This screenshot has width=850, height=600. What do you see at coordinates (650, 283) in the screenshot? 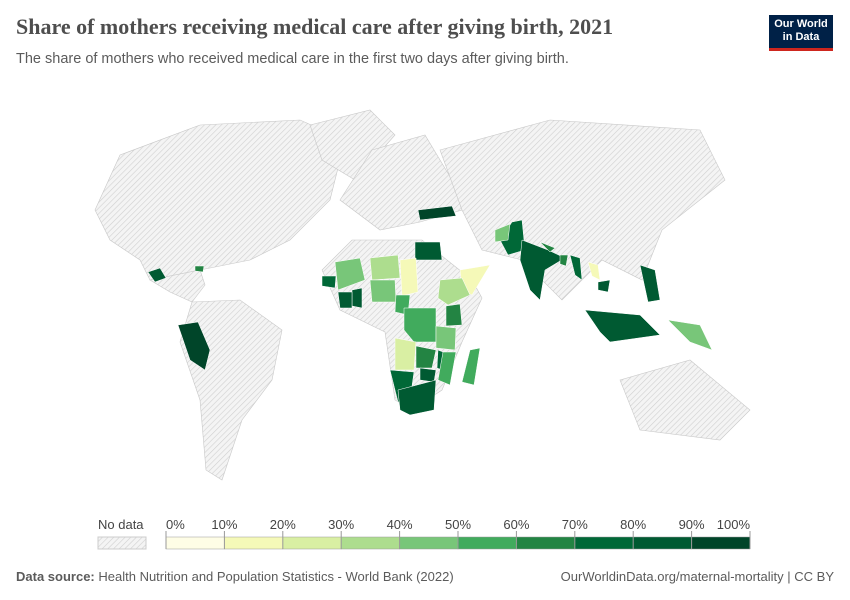
I see `country-philippines` at bounding box center [650, 283].